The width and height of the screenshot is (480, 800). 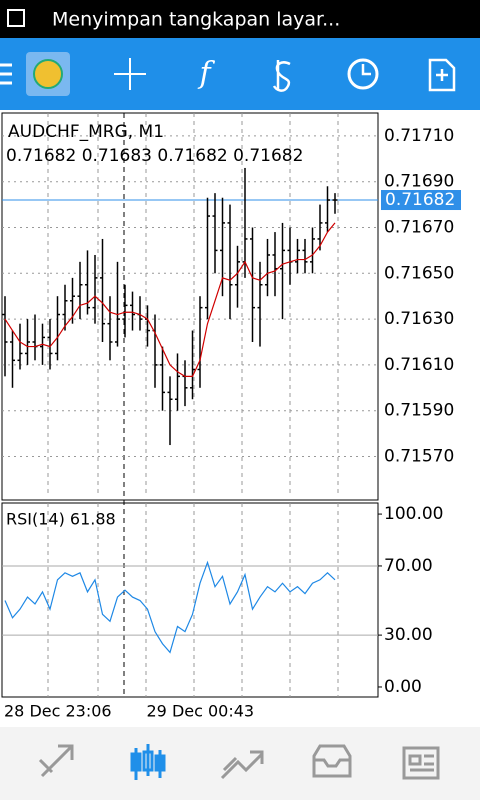 I want to click on nav-icons, so click(x=239, y=762).